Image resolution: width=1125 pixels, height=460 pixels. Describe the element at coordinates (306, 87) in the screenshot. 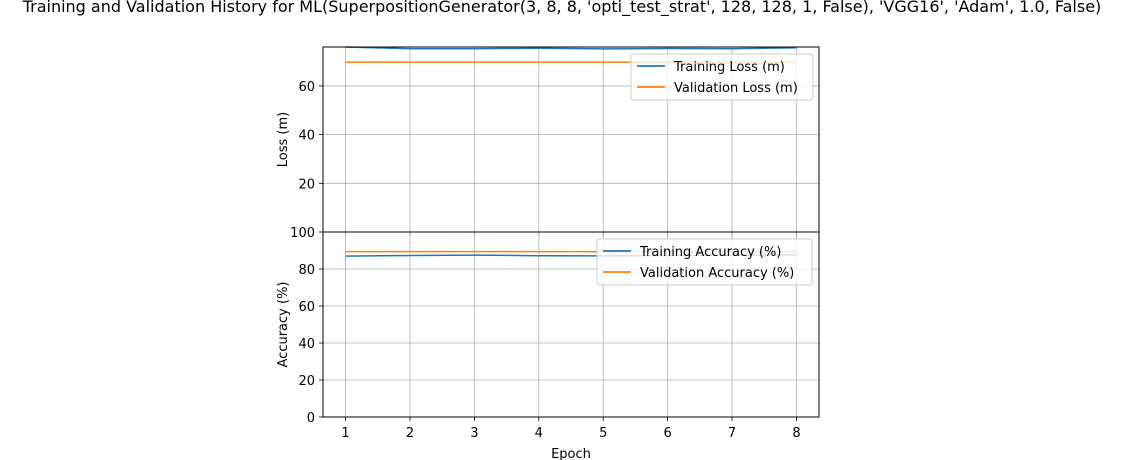

I see `loss-ytick-label: 60` at that location.